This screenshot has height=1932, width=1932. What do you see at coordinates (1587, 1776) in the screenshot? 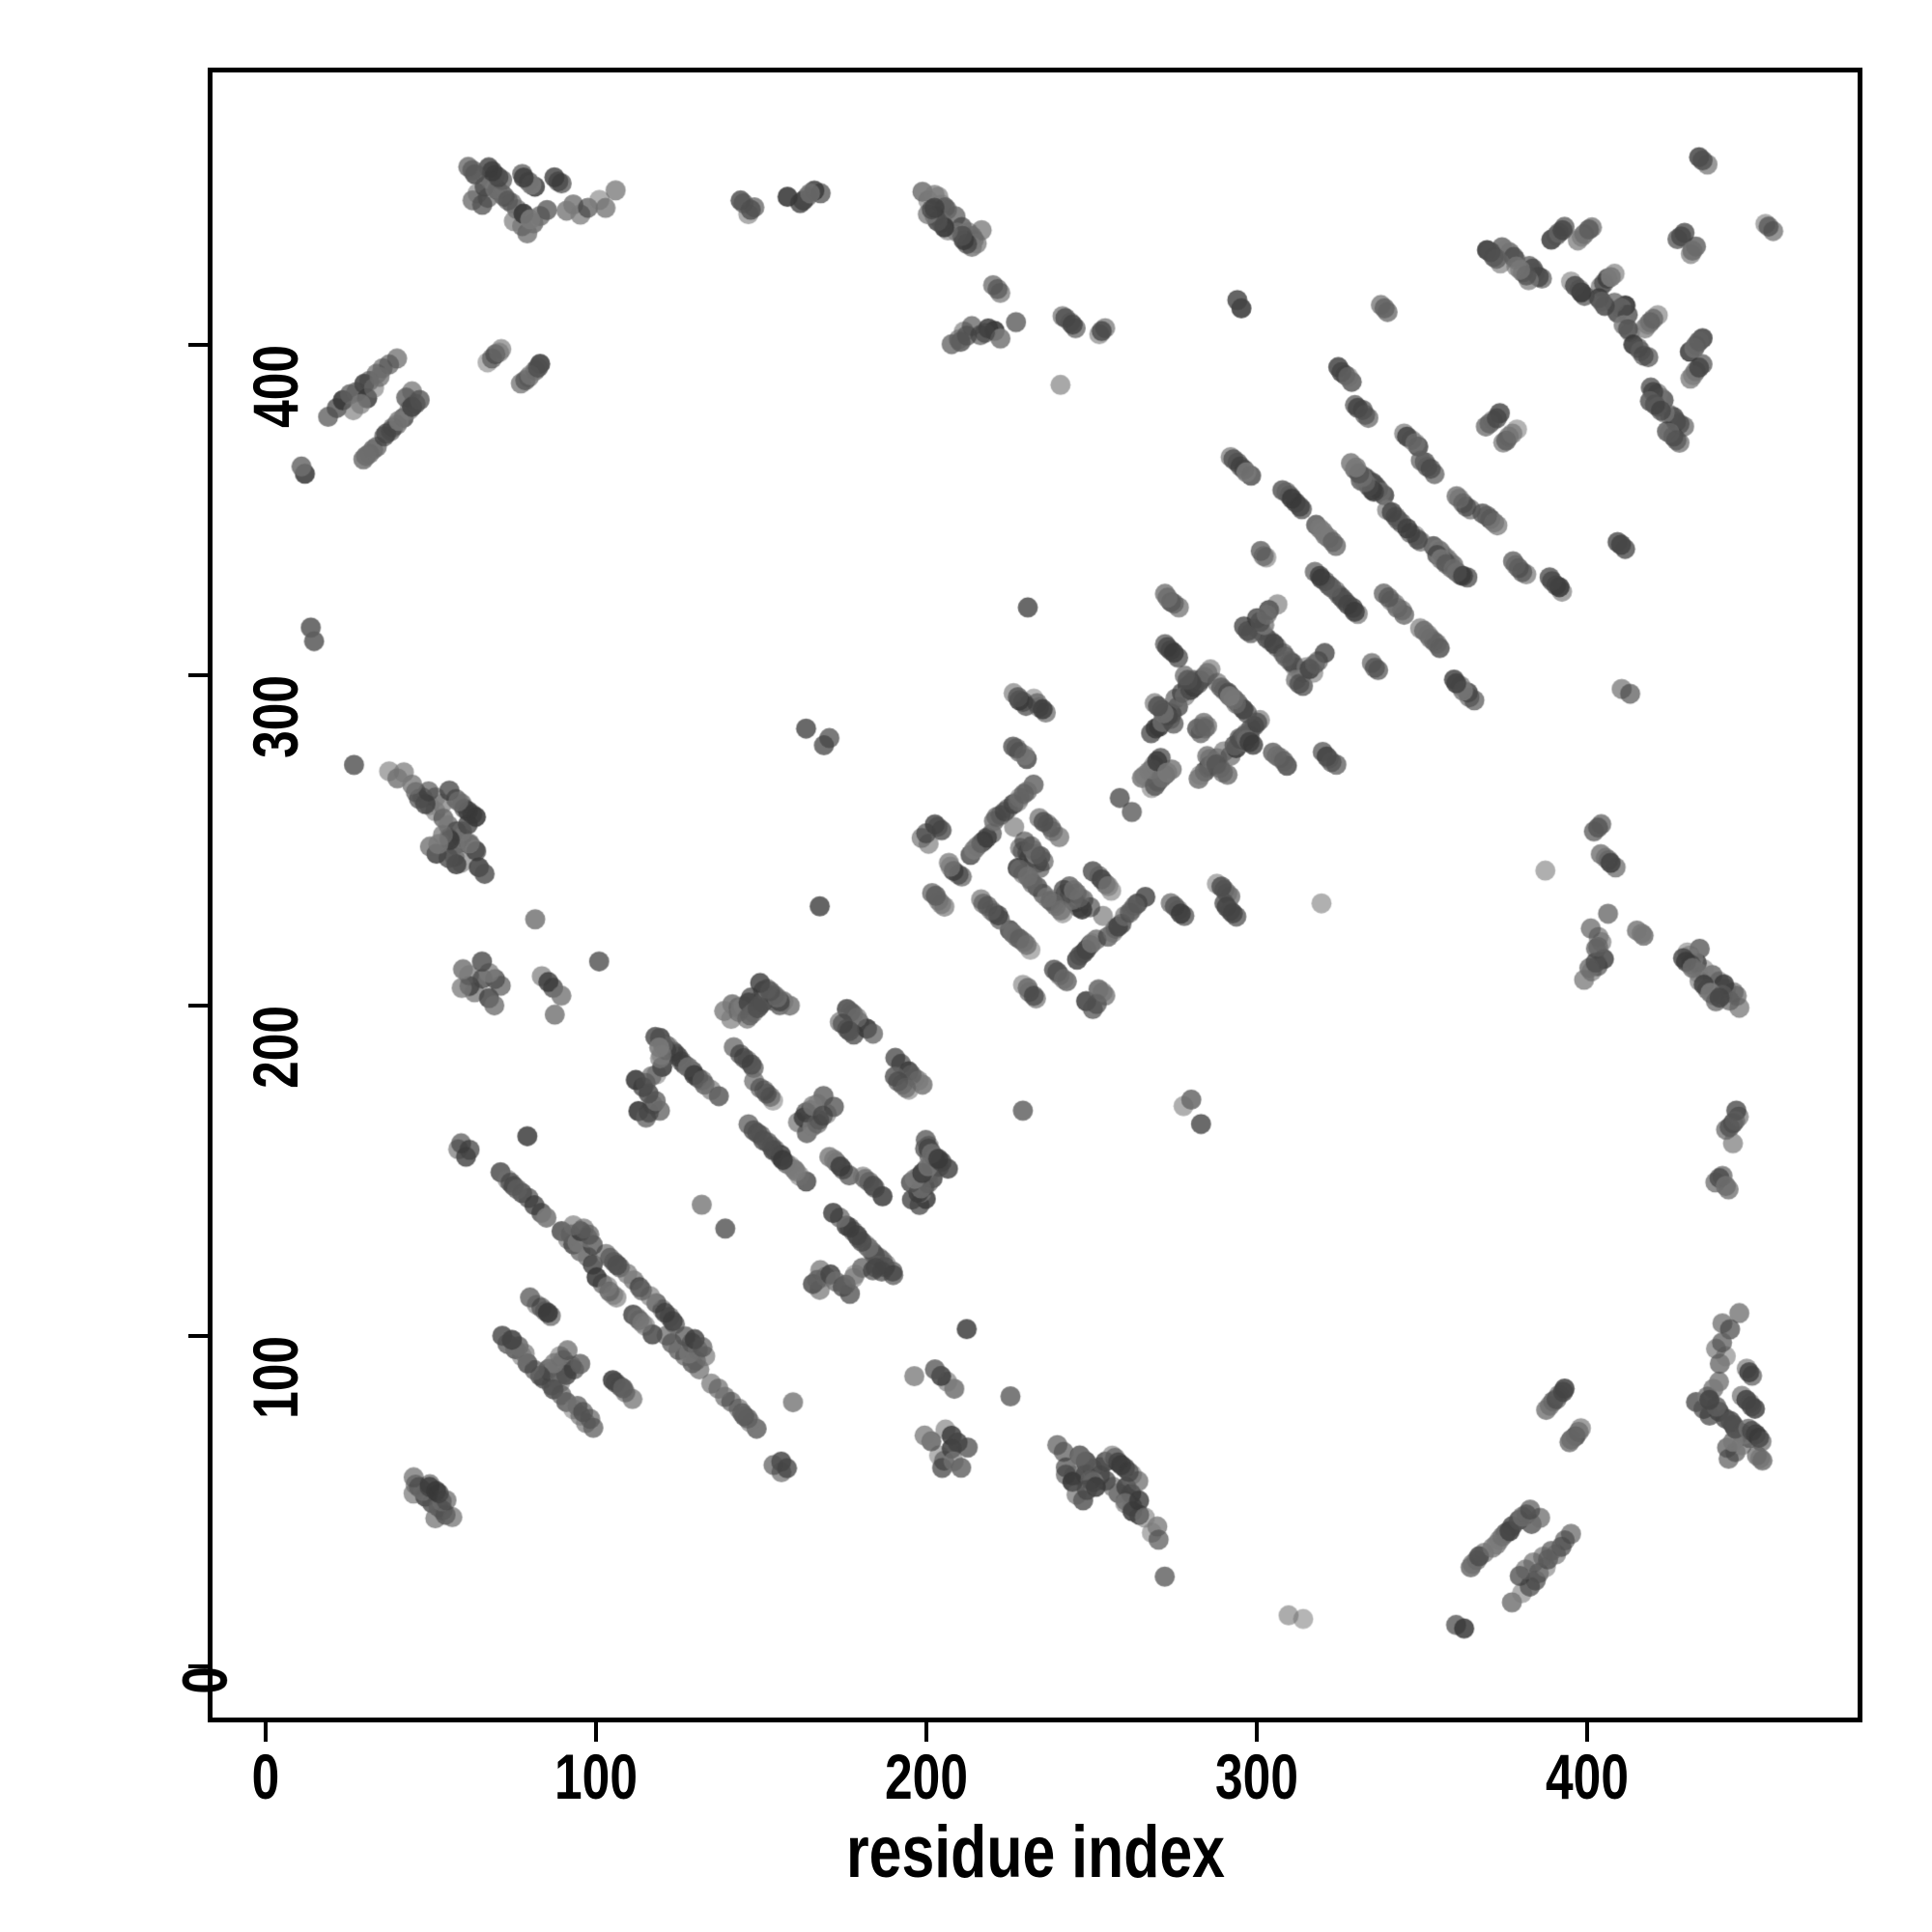
I see `x-tick-label-400: 400` at bounding box center [1587, 1776].